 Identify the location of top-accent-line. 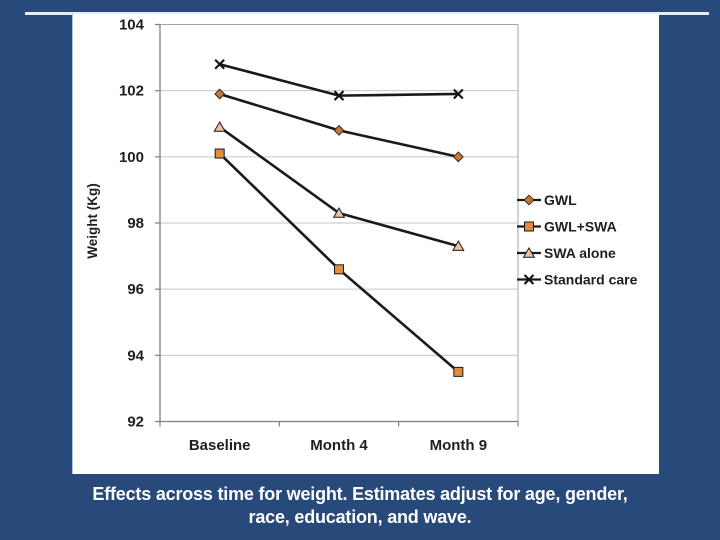
(367, 13).